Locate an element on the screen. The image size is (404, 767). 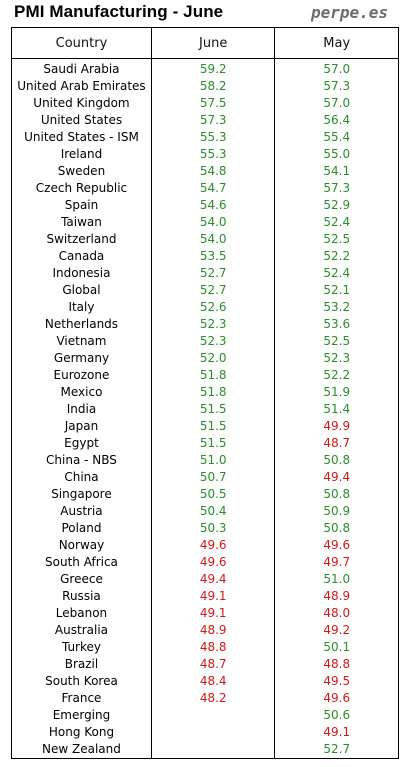
table-row: Poland 50.3 50.8 is located at coordinates (205, 528).